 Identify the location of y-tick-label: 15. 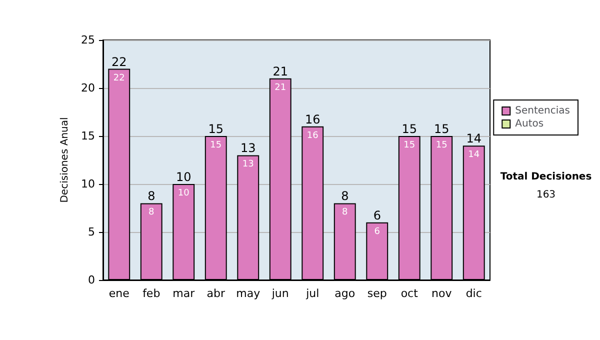
(88, 136).